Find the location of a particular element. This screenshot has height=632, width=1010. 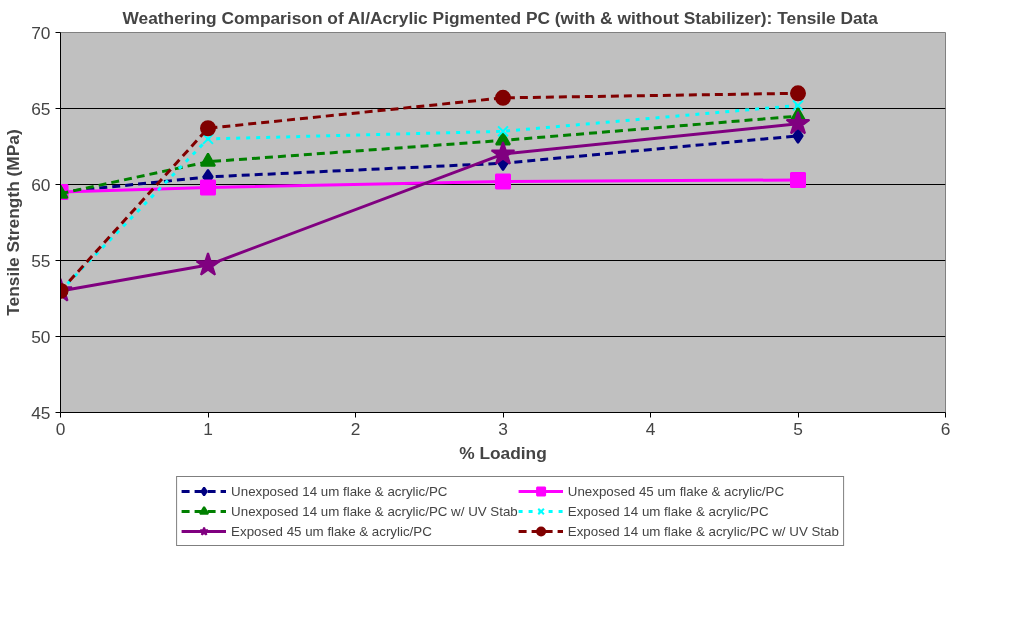

y-axis-title: Tensile Strength (MPa) is located at coordinates (13, 222).